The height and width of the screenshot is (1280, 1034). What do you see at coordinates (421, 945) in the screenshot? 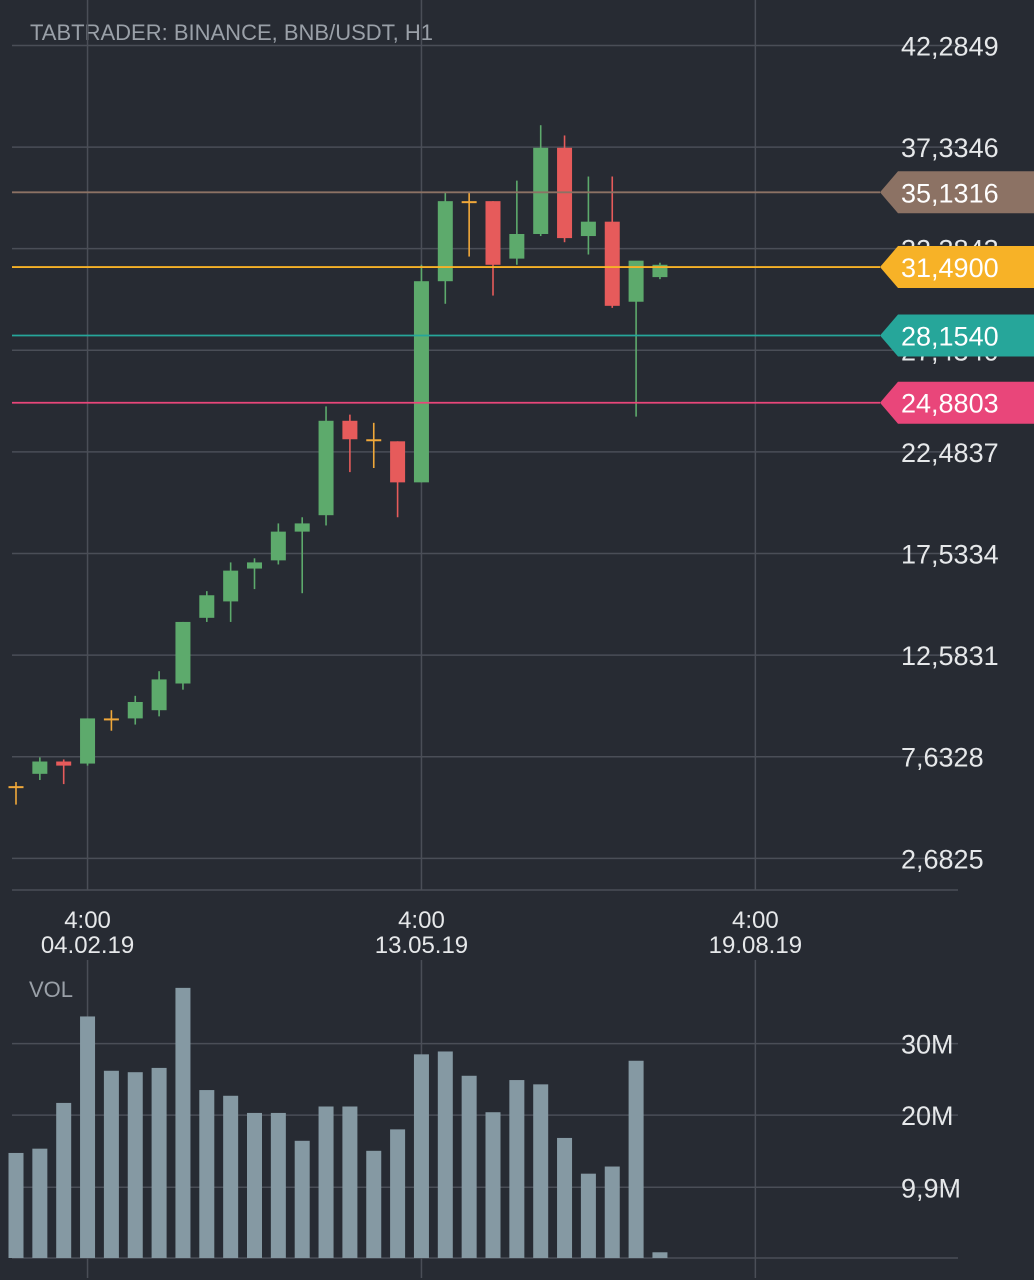
I see `x-tick-date: 13.05.19` at bounding box center [421, 945].